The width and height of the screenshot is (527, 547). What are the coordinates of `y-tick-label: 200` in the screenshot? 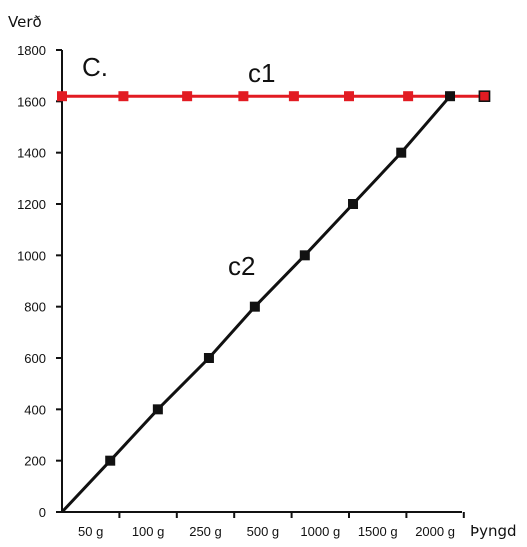 It's located at (35, 461).